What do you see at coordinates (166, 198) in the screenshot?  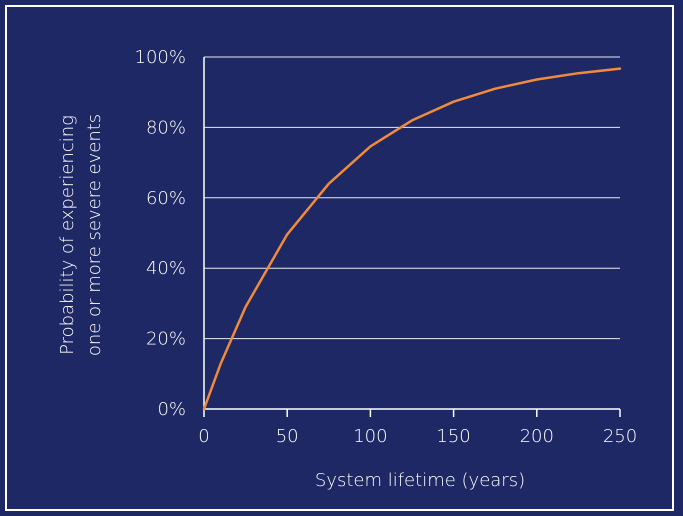 I see `y-tick-label: 60%` at bounding box center [166, 198].